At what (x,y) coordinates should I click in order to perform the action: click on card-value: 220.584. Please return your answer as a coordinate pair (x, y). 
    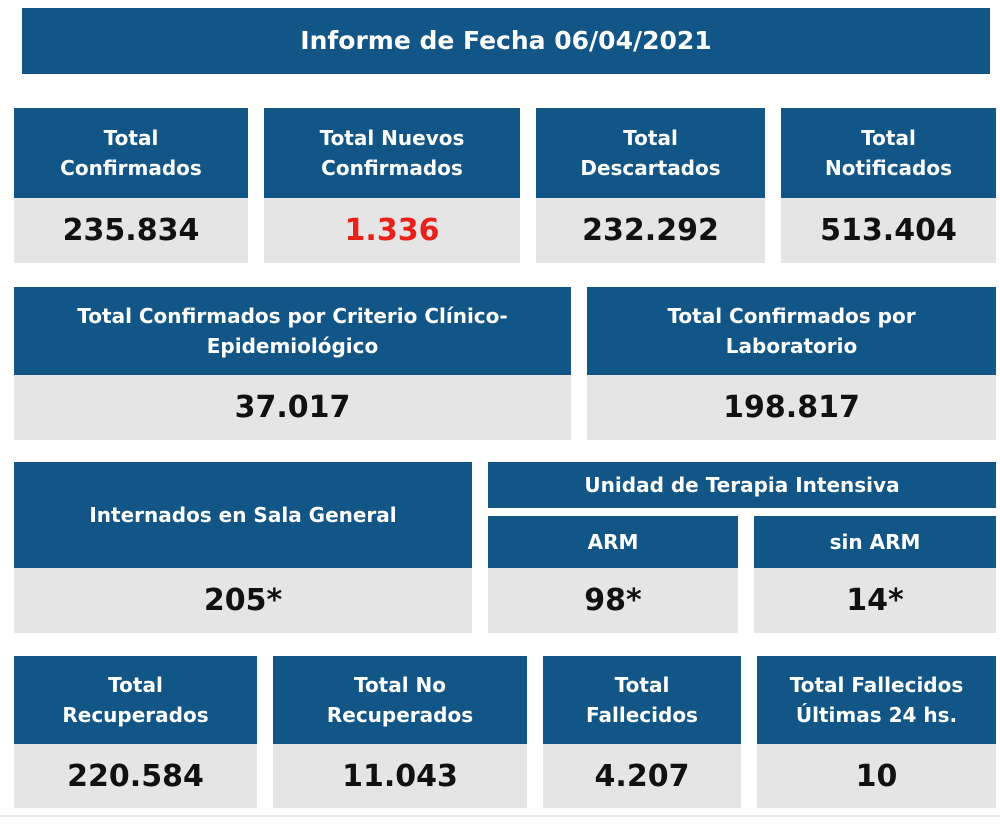
    Looking at the image, I should click on (135, 776).